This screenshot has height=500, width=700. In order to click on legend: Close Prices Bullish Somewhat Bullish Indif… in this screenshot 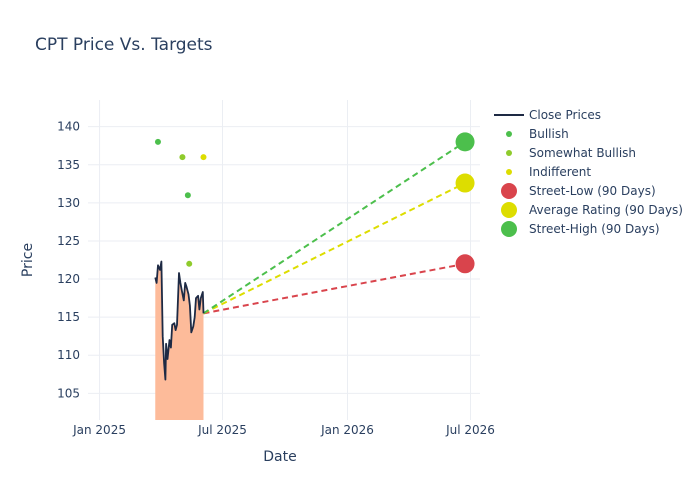, I will do `click(588, 172)`.